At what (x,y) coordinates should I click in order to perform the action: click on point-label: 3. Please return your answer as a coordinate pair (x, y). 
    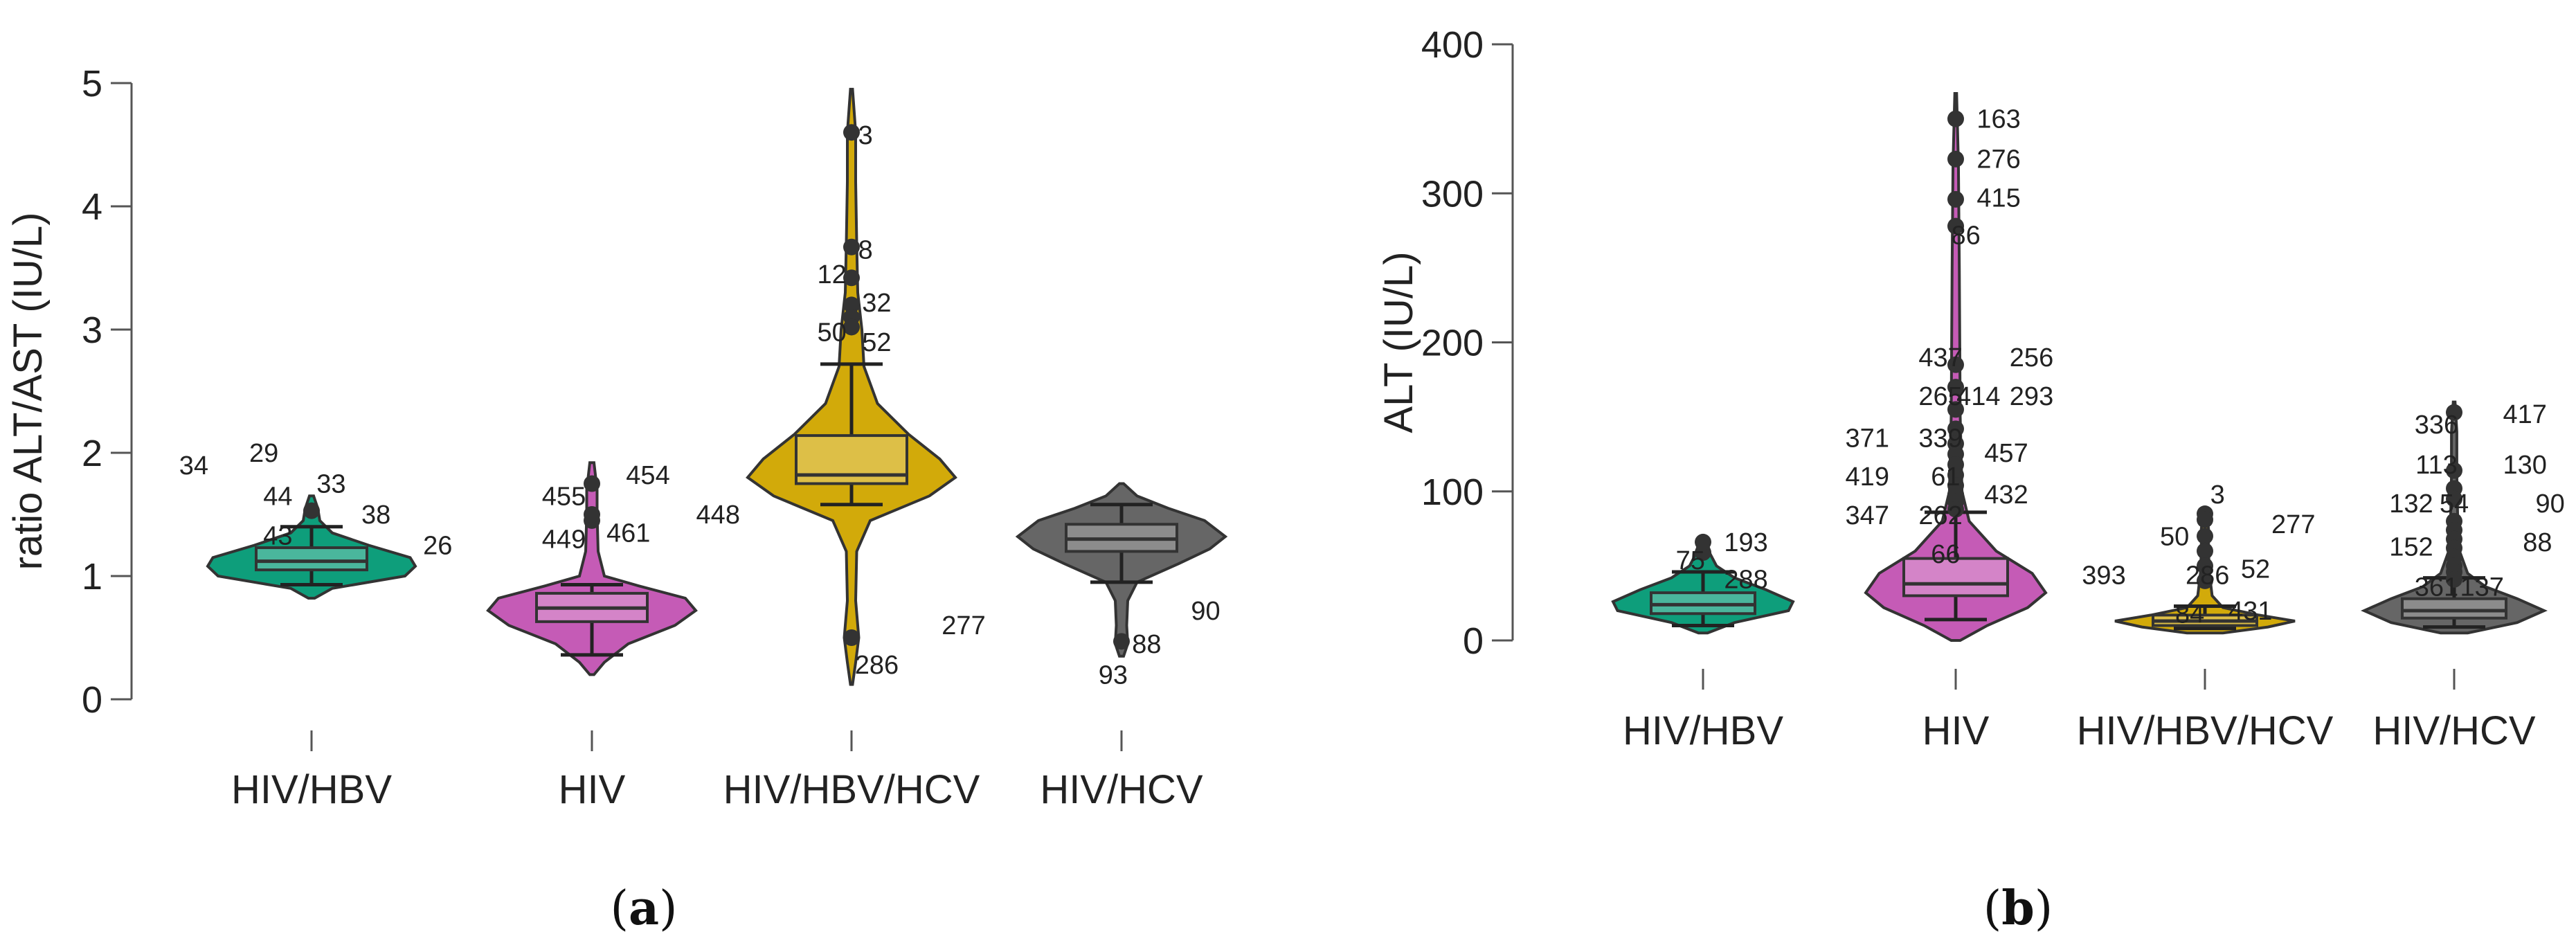
    Looking at the image, I should click on (865, 135).